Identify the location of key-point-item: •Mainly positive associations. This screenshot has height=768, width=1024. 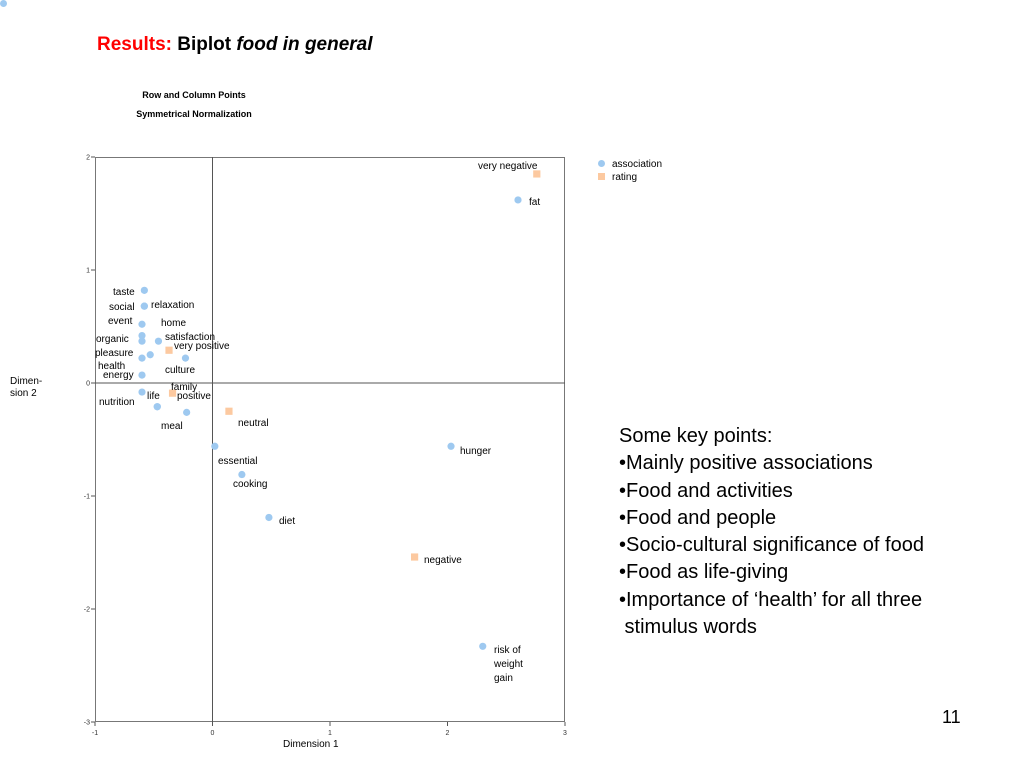
(746, 463).